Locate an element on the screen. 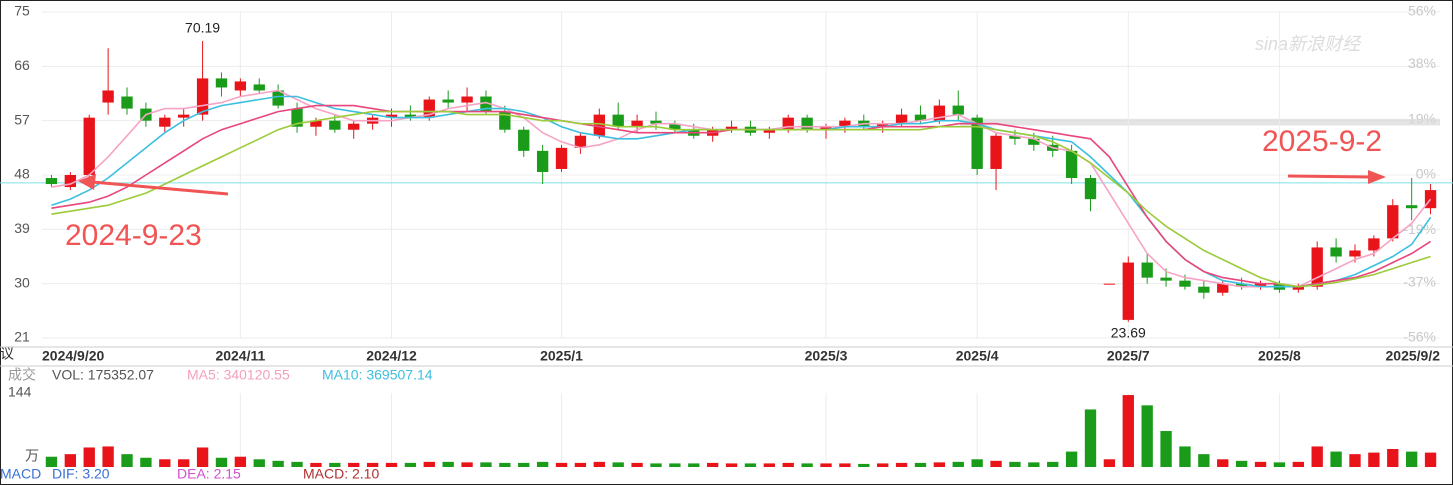  dif-label: DIF: 3.20 is located at coordinates (81, 474).